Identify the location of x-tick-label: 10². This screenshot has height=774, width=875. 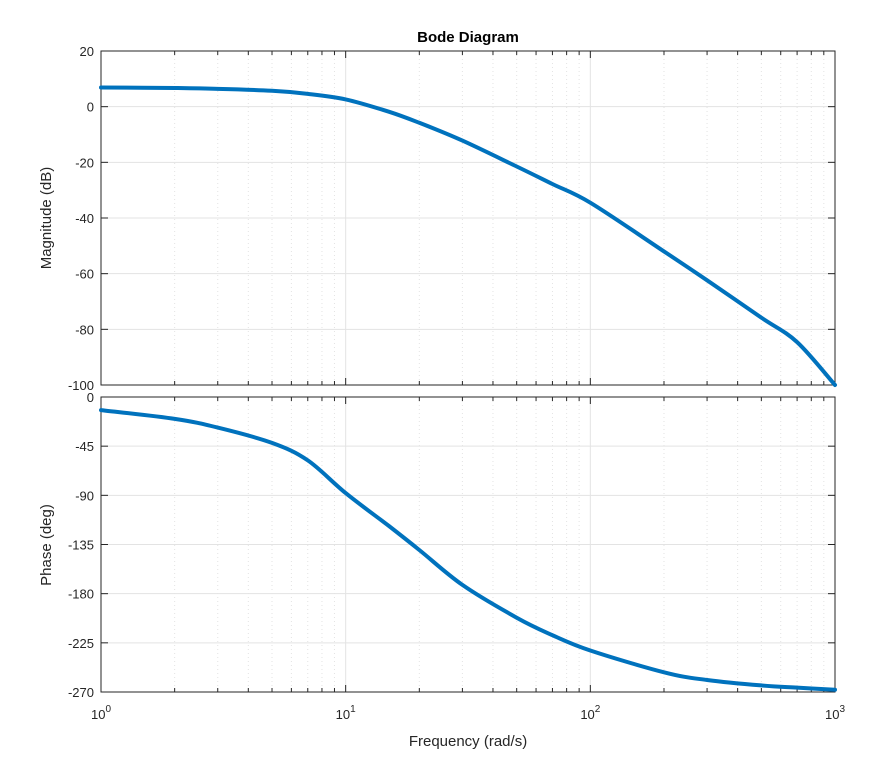
(590, 713).